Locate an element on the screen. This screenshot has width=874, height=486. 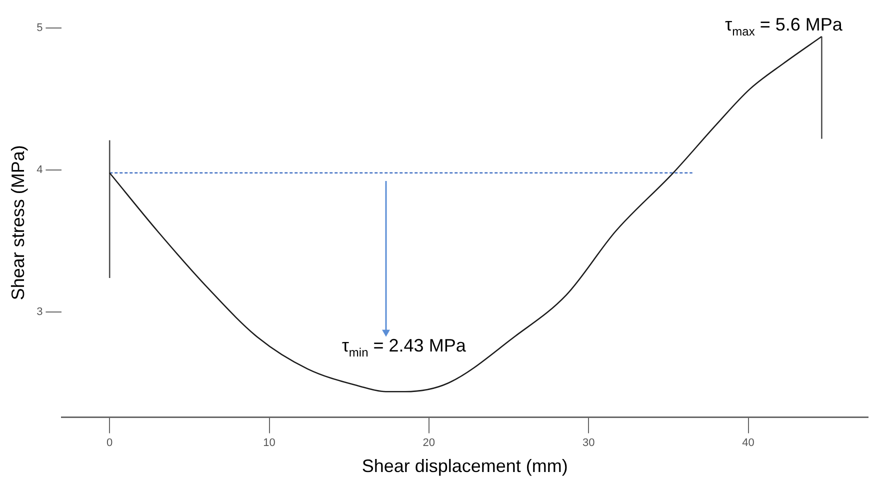
y-tick-label: 4 is located at coordinates (39, 170).